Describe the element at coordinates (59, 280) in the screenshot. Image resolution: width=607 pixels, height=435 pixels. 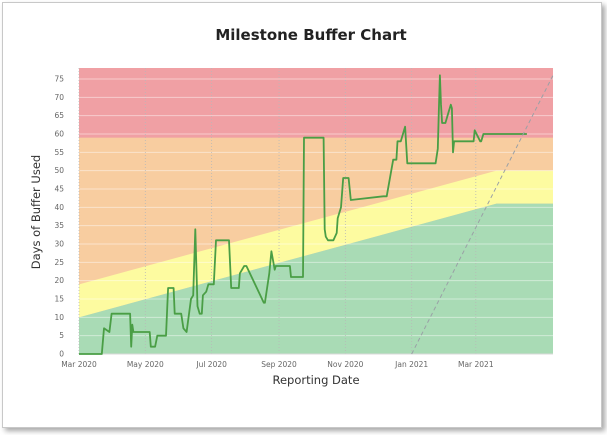
I see `y-tick-label: 20` at that location.